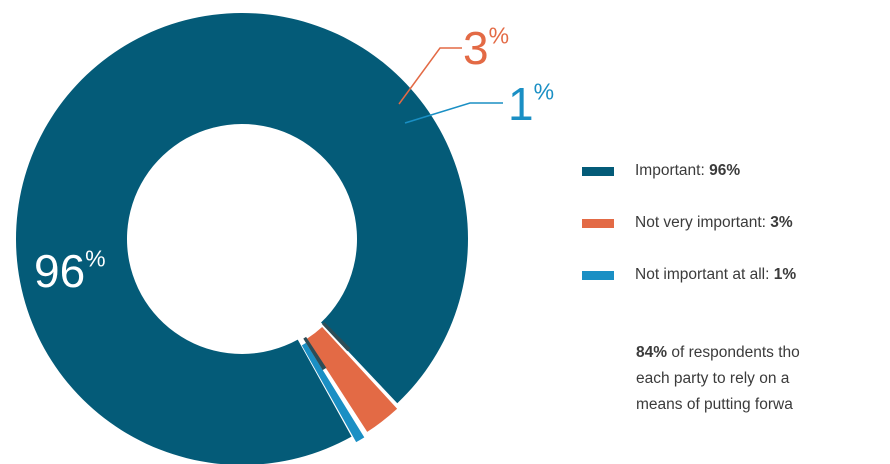 This screenshot has width=890, height=464. What do you see at coordinates (430, 76) in the screenshot?
I see `leader-line-not-very-important` at bounding box center [430, 76].